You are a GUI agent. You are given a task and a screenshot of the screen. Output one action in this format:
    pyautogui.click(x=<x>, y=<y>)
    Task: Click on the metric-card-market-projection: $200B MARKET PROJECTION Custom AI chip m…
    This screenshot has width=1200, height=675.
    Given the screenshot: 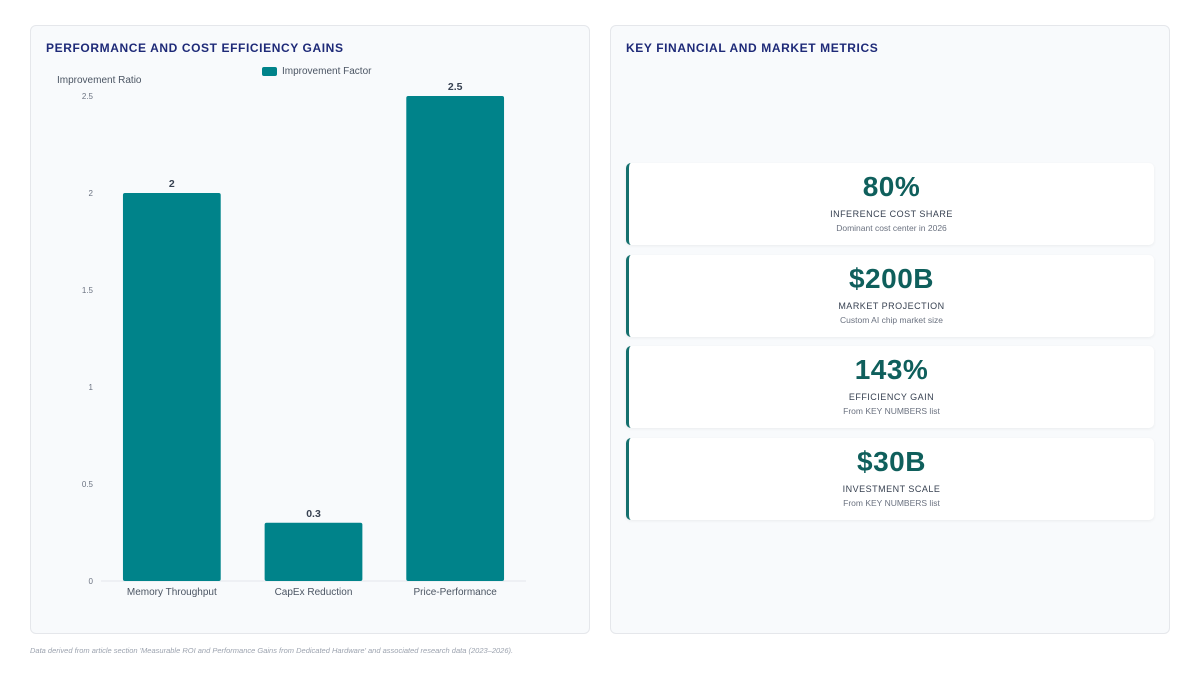 What is the action you would take?
    pyautogui.click(x=890, y=295)
    